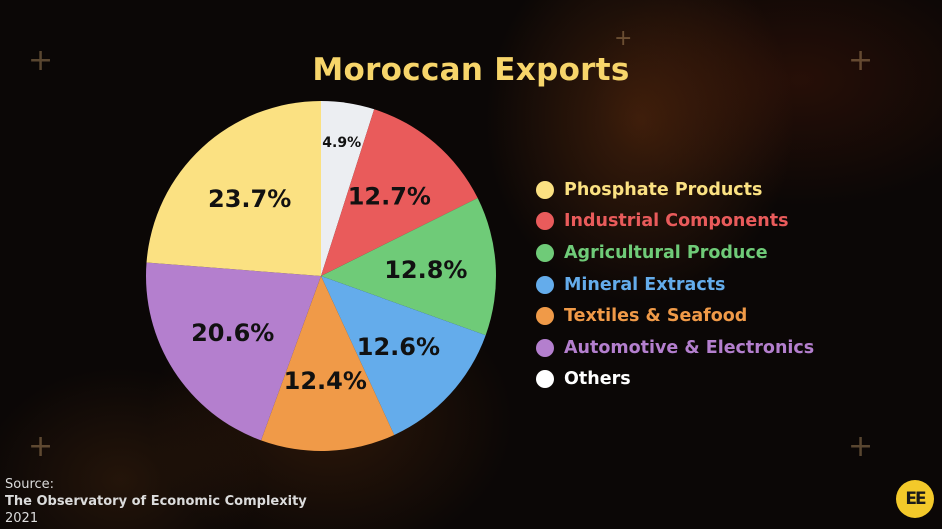 This screenshot has width=942, height=529. Describe the element at coordinates (915, 499) in the screenshot. I see `channel-logo: EE` at that location.